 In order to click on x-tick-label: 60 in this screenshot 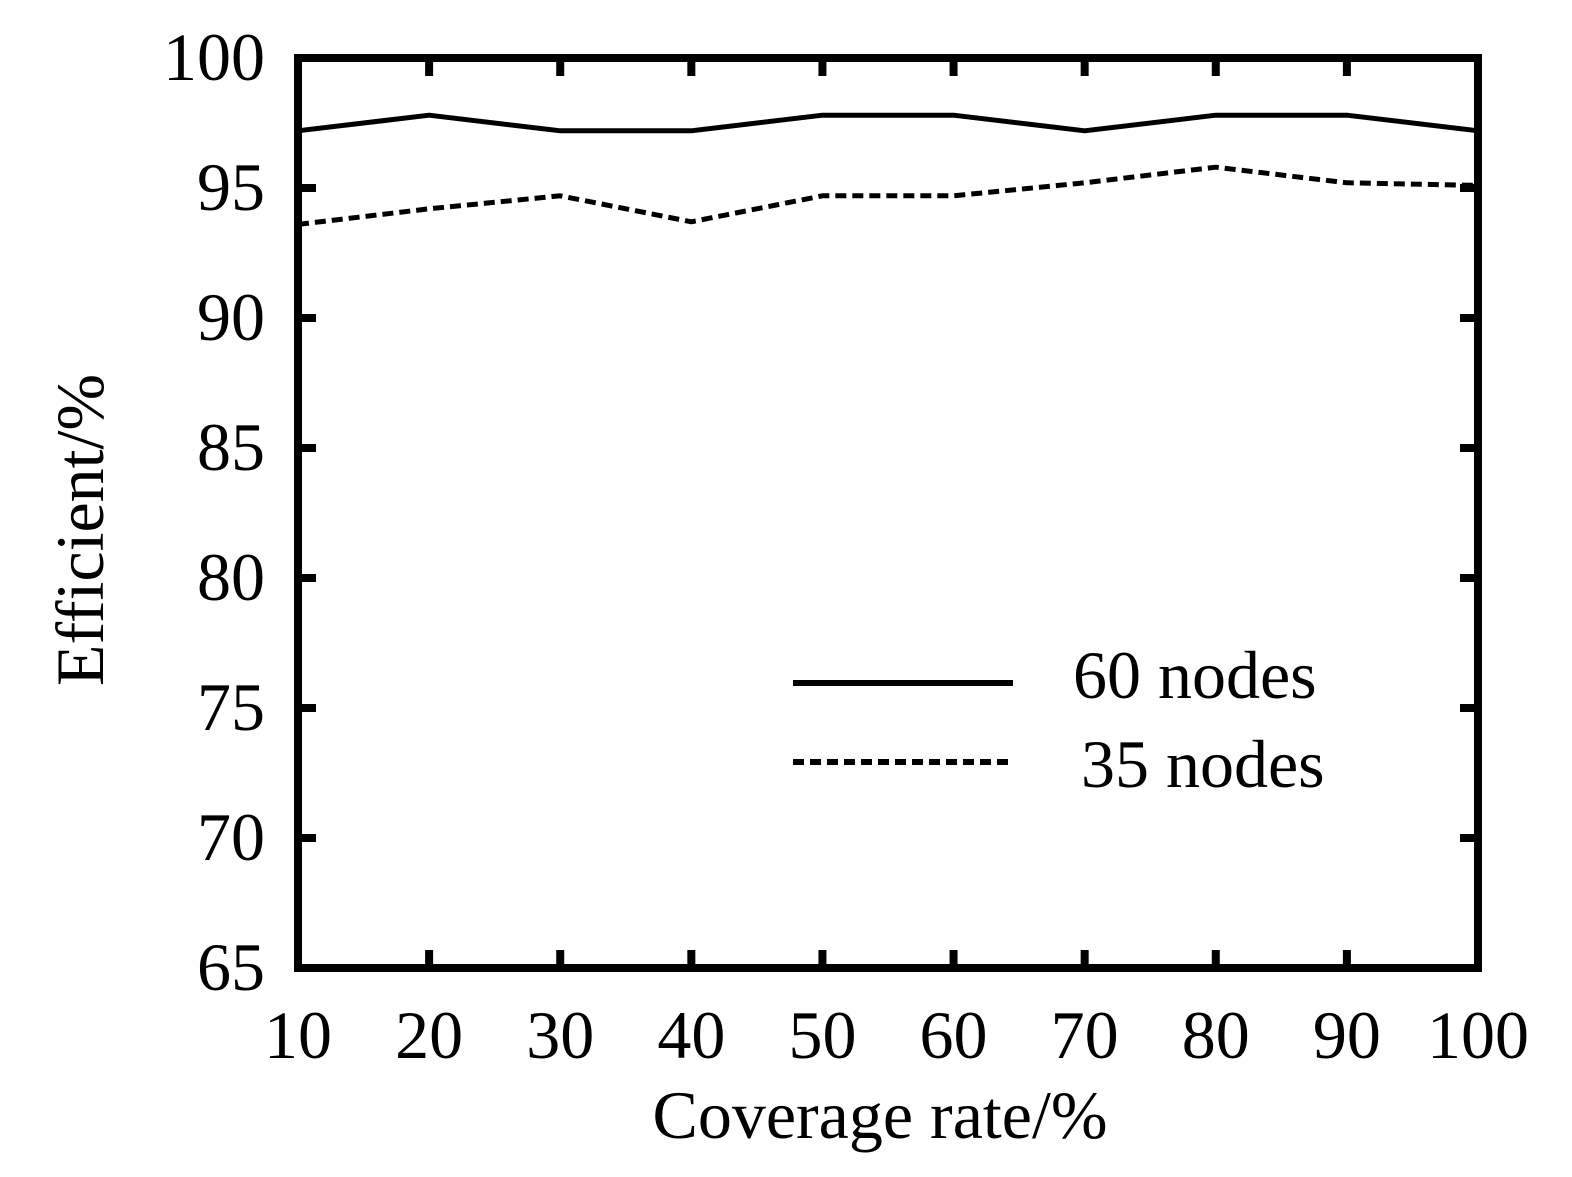, I will do `click(954, 1035)`.